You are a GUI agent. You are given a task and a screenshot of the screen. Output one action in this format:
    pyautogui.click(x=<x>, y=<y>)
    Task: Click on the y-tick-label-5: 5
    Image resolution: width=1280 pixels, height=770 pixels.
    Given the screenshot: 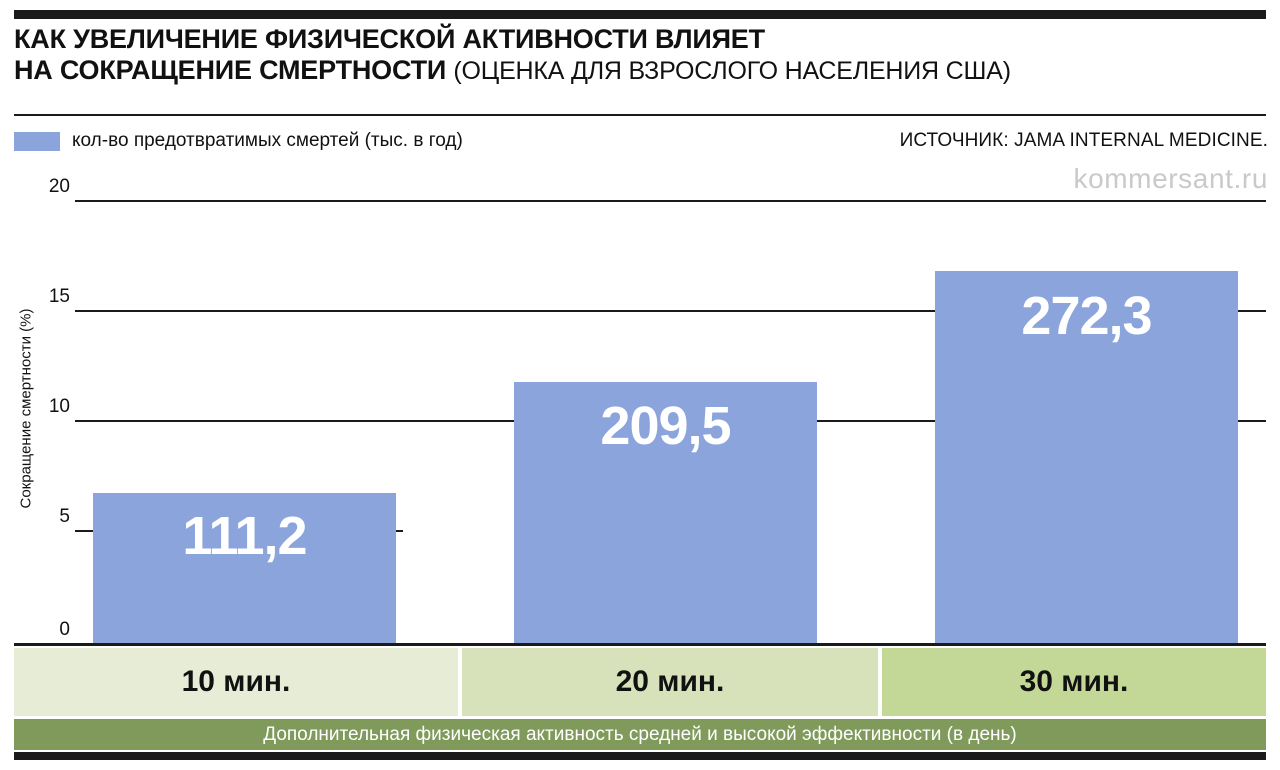 What is the action you would take?
    pyautogui.click(x=64, y=516)
    